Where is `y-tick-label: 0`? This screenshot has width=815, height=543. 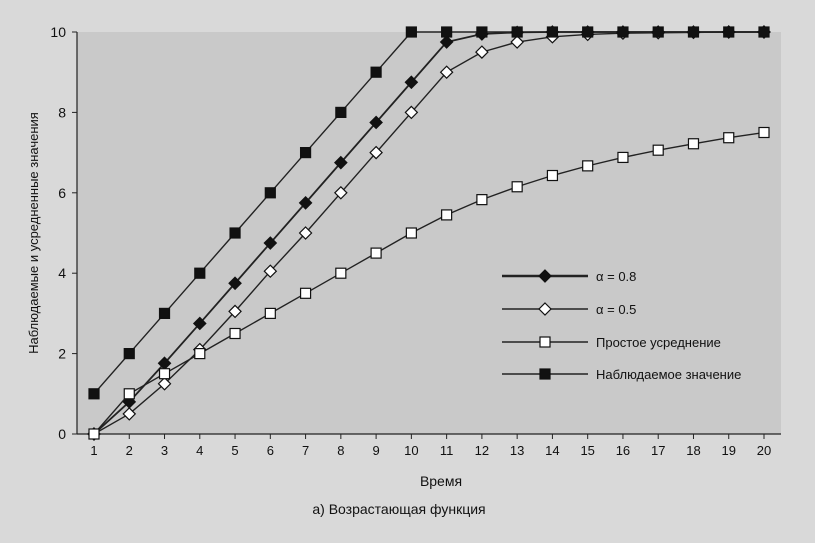 y-tick-label: 0 is located at coordinates (62, 434).